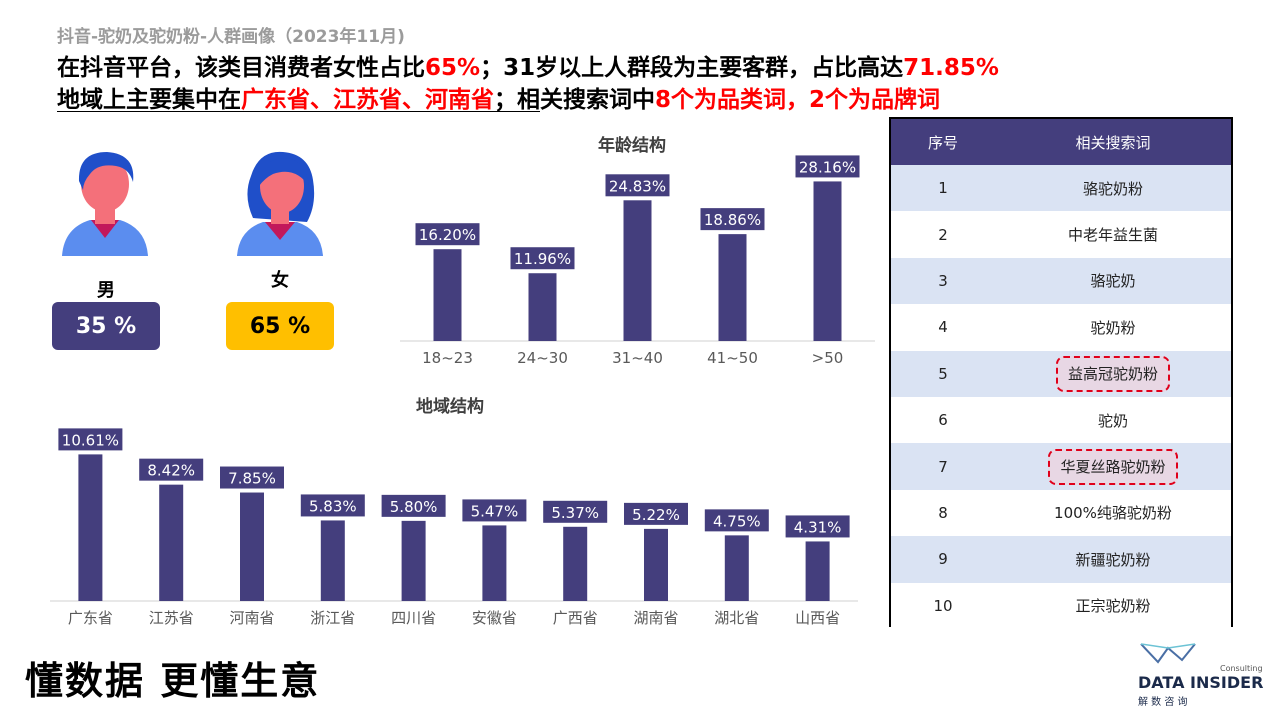 The height and width of the screenshot is (720, 1280). What do you see at coordinates (1061, 420) in the screenshot?
I see `table-row: 6 驼奶` at bounding box center [1061, 420].